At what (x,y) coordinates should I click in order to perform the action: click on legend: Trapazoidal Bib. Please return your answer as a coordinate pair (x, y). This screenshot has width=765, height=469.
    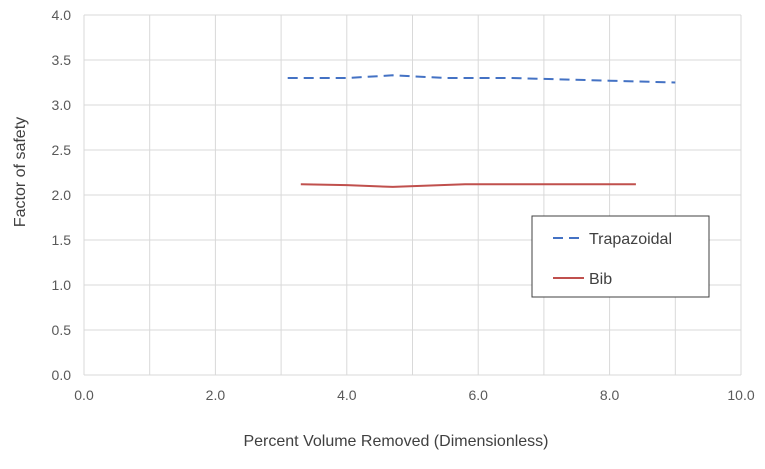
    Looking at the image, I should click on (620, 256).